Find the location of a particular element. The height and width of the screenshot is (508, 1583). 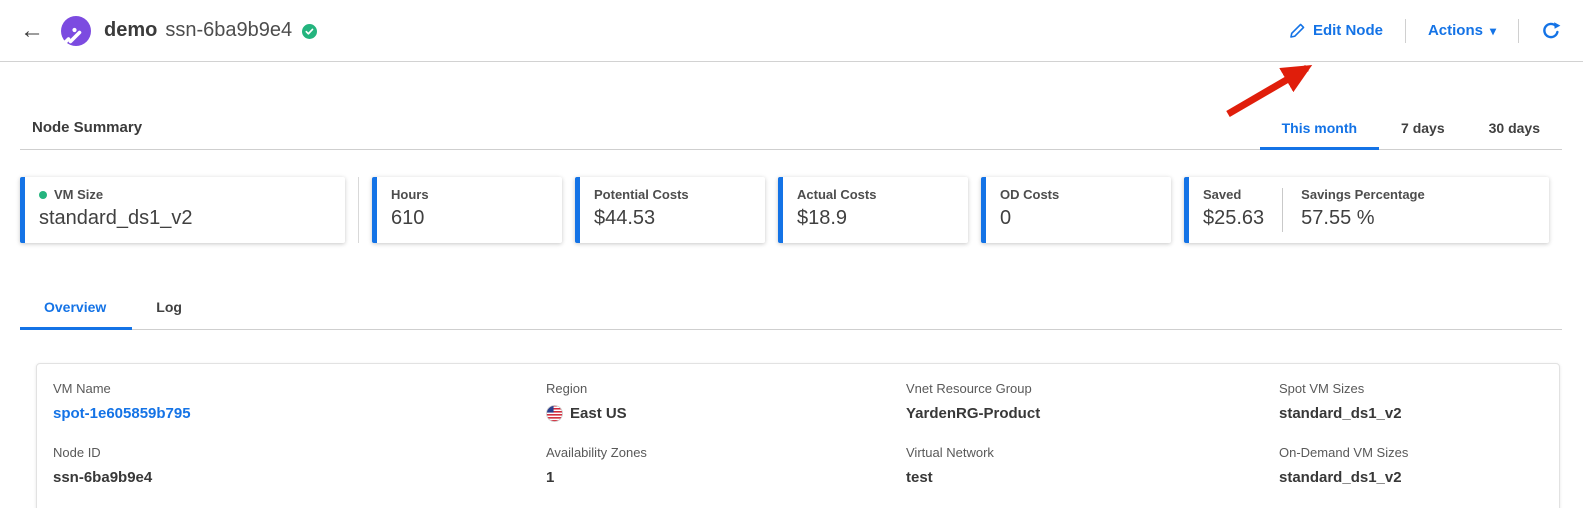

virtual-network-value: test is located at coordinates (919, 477).